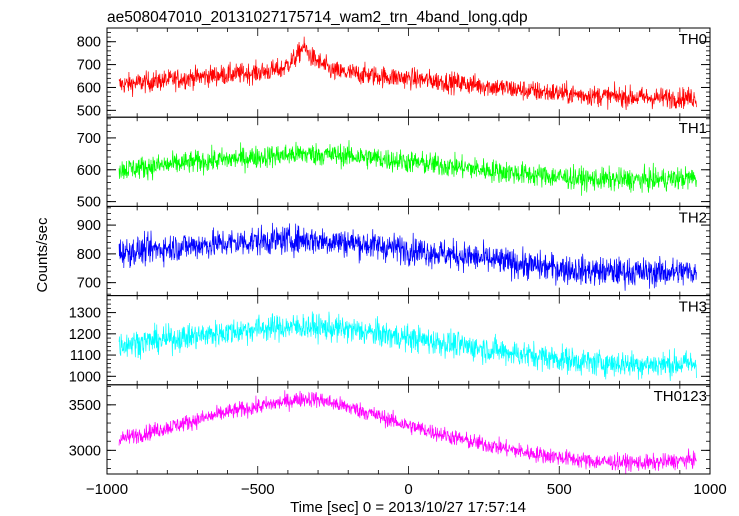  I want to click on panel-label: TH1, so click(693, 128).